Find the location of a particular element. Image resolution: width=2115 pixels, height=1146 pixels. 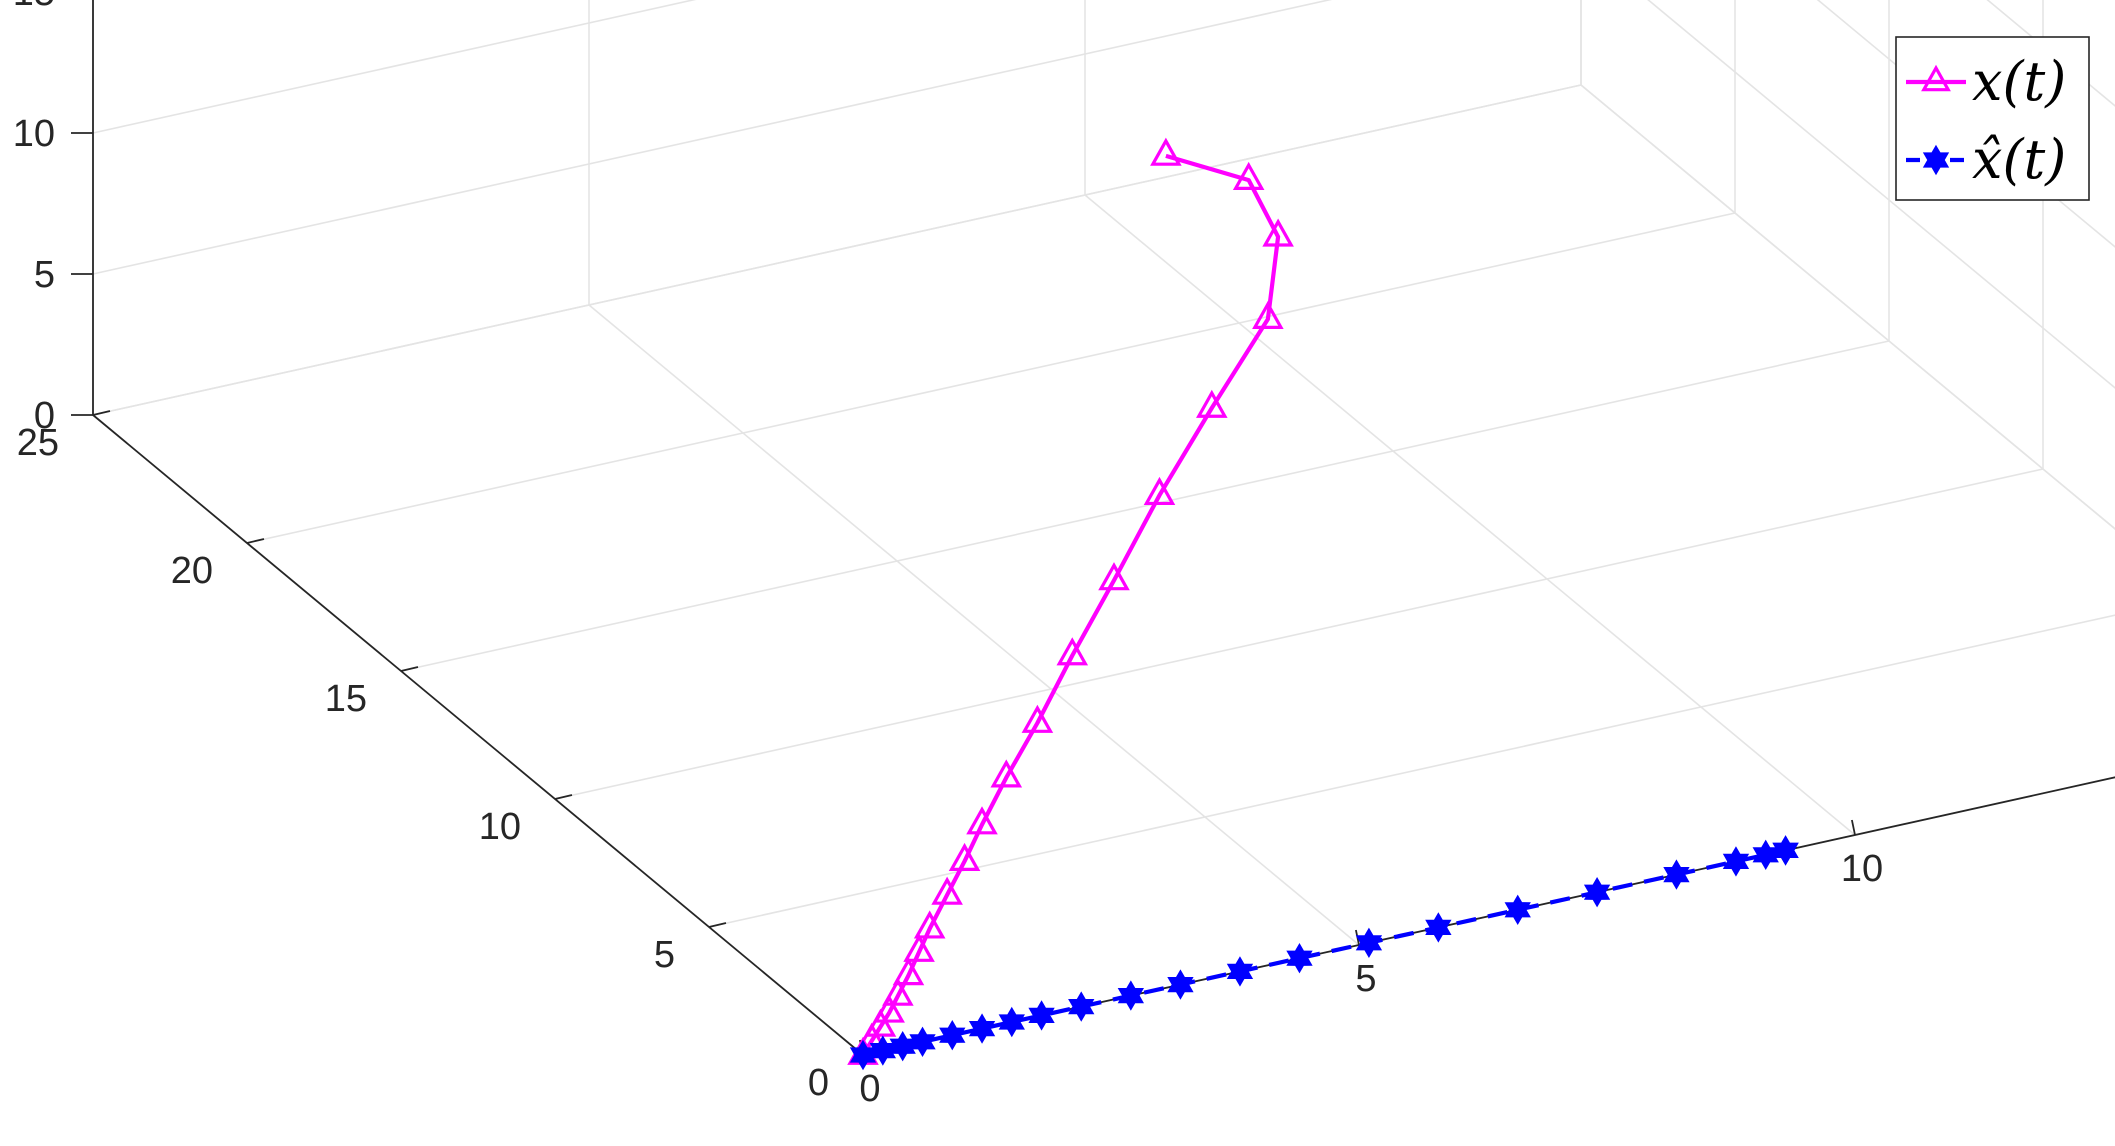

y-tick-label: 10 is located at coordinates (500, 827).